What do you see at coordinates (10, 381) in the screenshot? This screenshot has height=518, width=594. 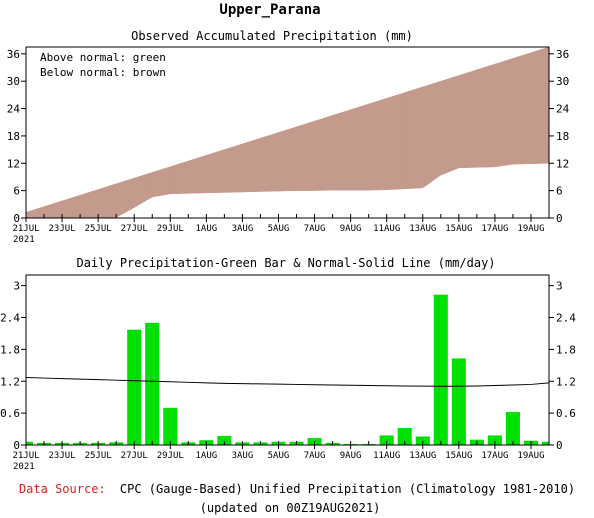 I see `y-tick-label-left: 1.2` at bounding box center [10, 381].